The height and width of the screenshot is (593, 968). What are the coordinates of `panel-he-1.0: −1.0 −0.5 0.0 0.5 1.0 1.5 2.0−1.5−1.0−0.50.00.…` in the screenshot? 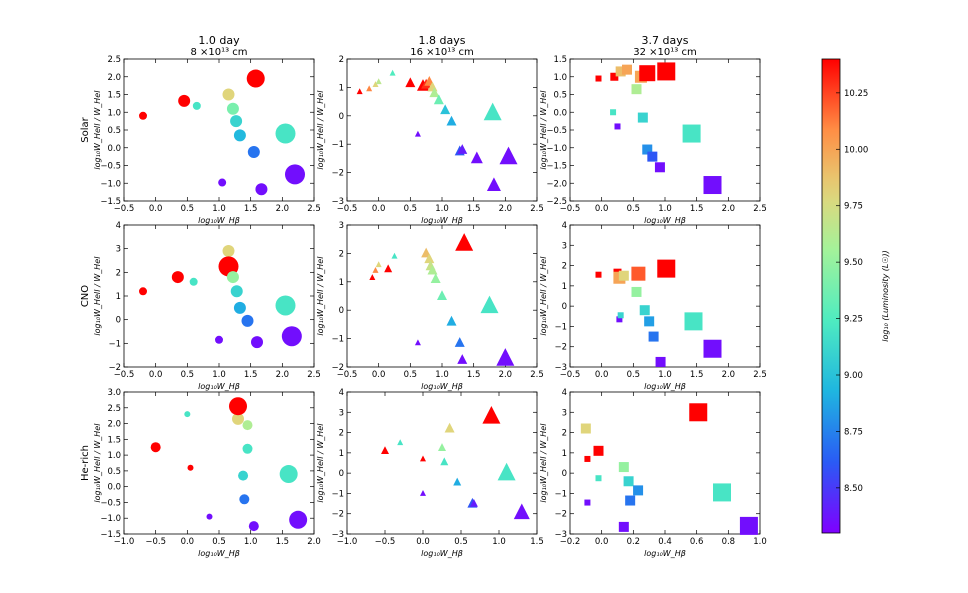 It's located at (200, 473).